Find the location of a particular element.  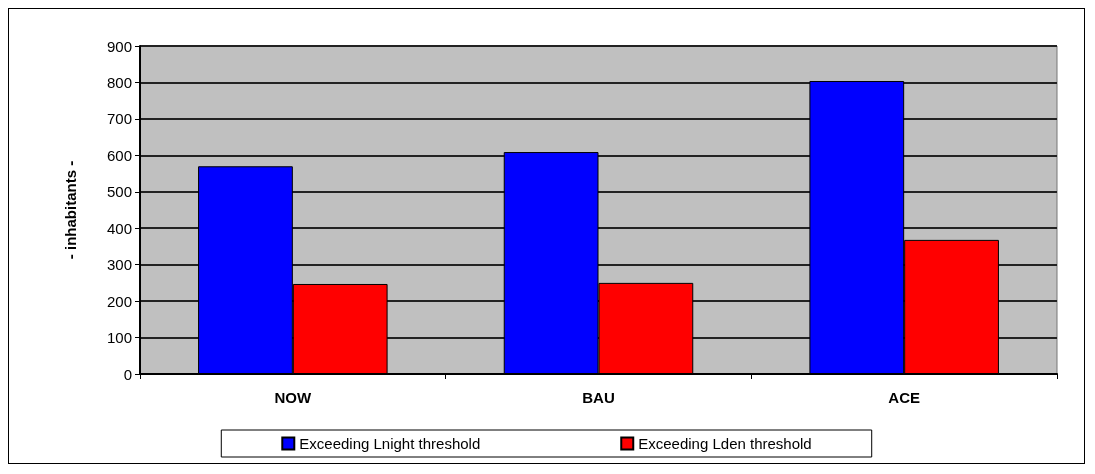

y-tick-label: 100 is located at coordinates (119, 338).